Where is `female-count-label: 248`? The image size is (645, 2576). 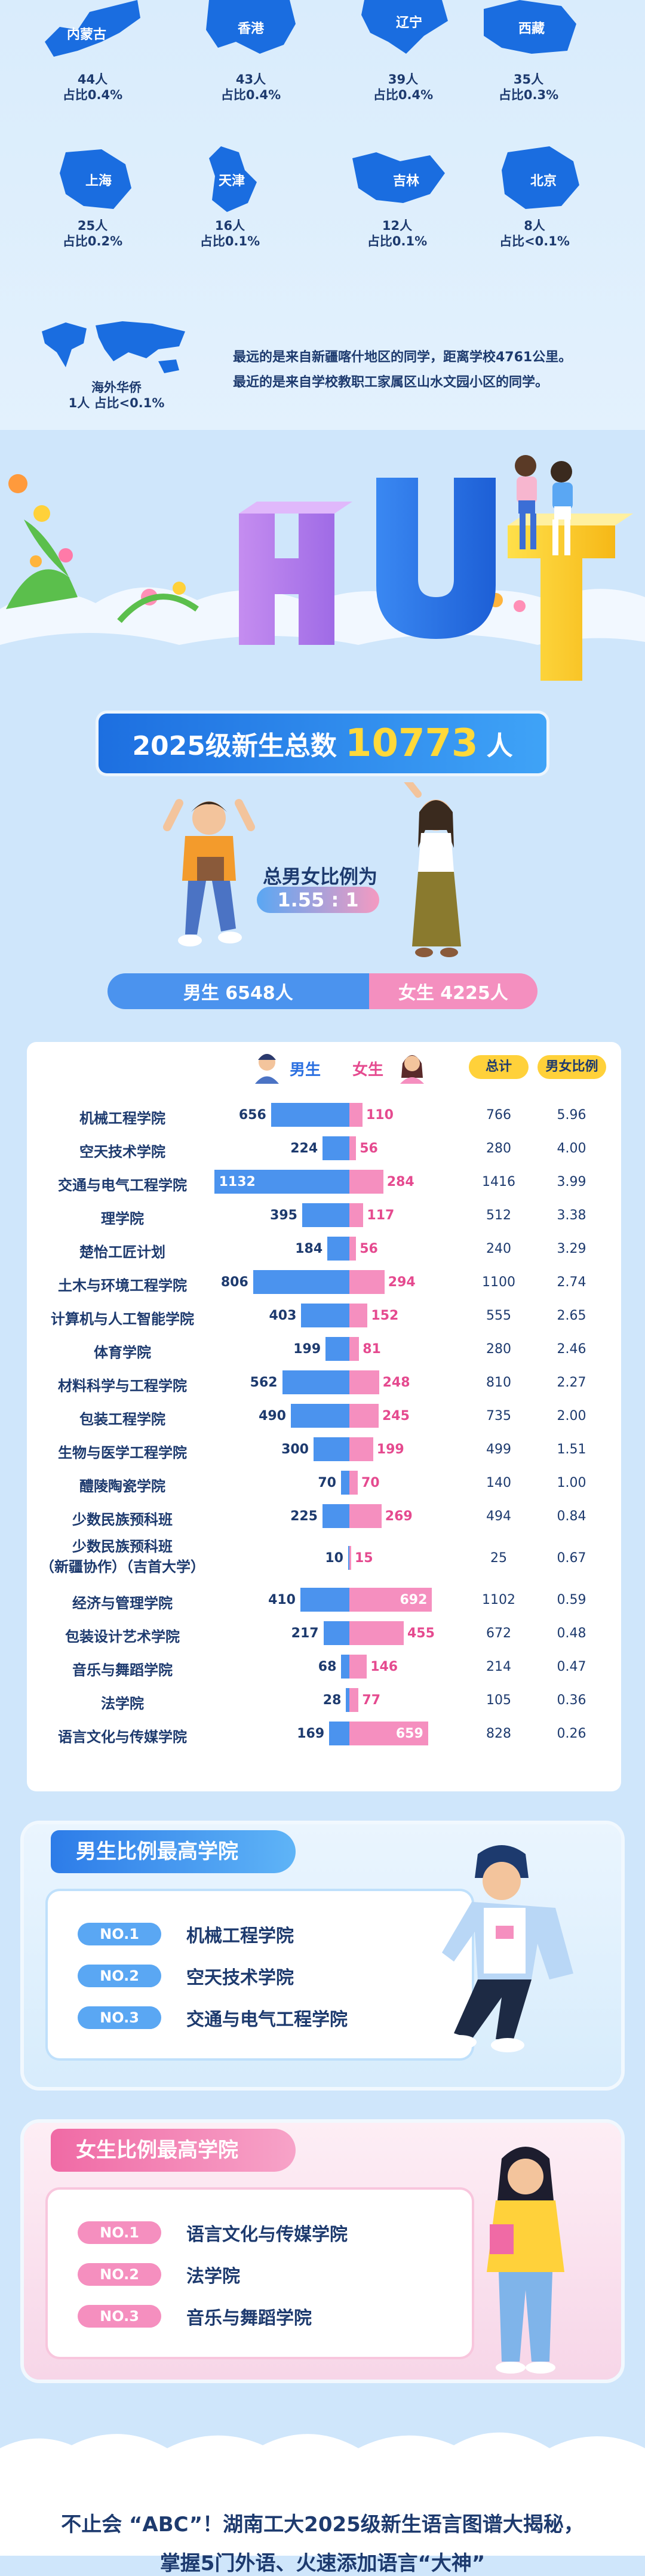
female-count-label: 248 is located at coordinates (396, 1382).